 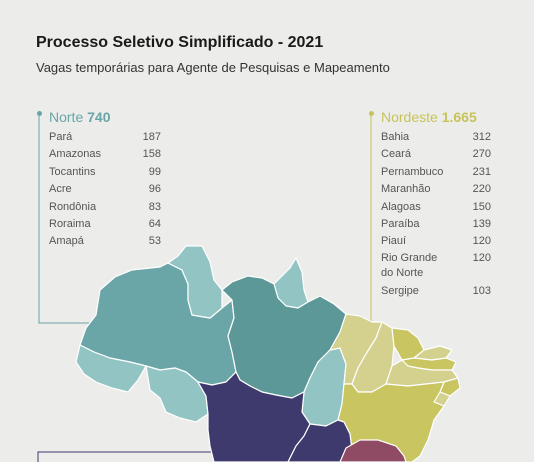 What do you see at coordinates (481, 171) in the screenshot?
I see `state-value: 231` at bounding box center [481, 171].